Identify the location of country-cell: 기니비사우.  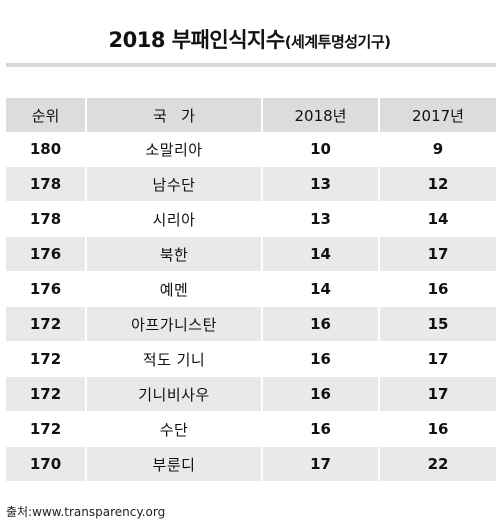
(173, 394).